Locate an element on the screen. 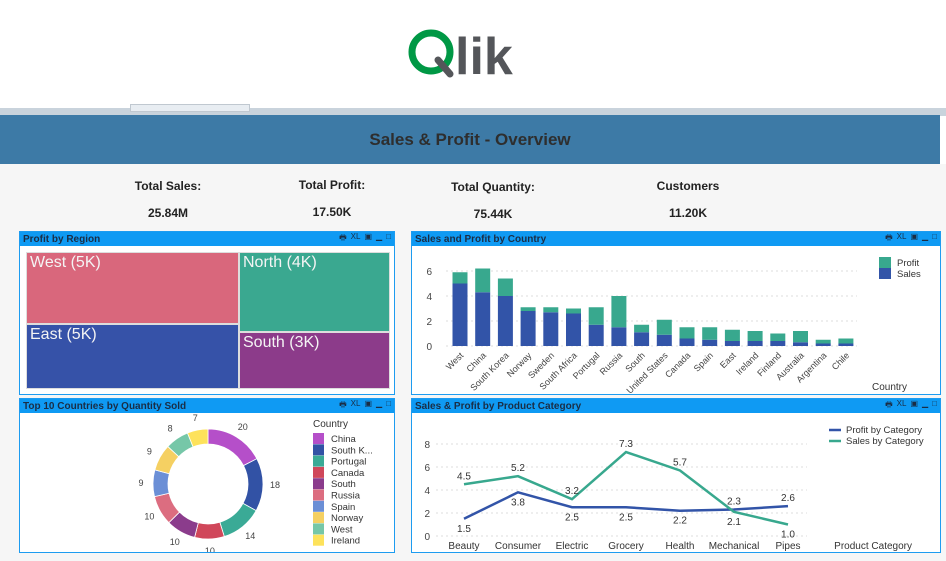 This screenshot has width=946, height=561. slice-label: 20 is located at coordinates (243, 427).